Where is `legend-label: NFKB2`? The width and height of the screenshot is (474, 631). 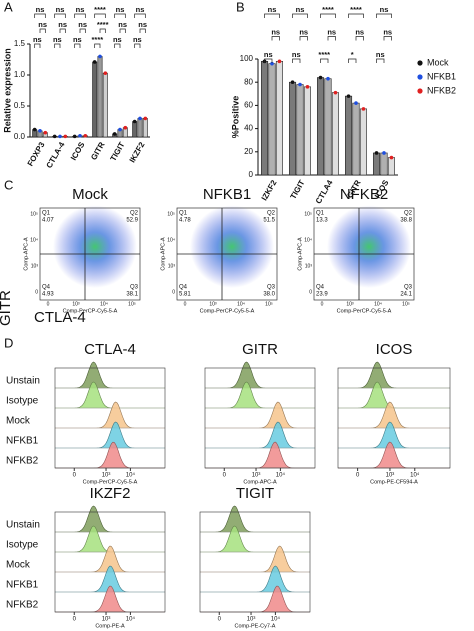
legend-label: NFKB2 is located at coordinates (441, 90).